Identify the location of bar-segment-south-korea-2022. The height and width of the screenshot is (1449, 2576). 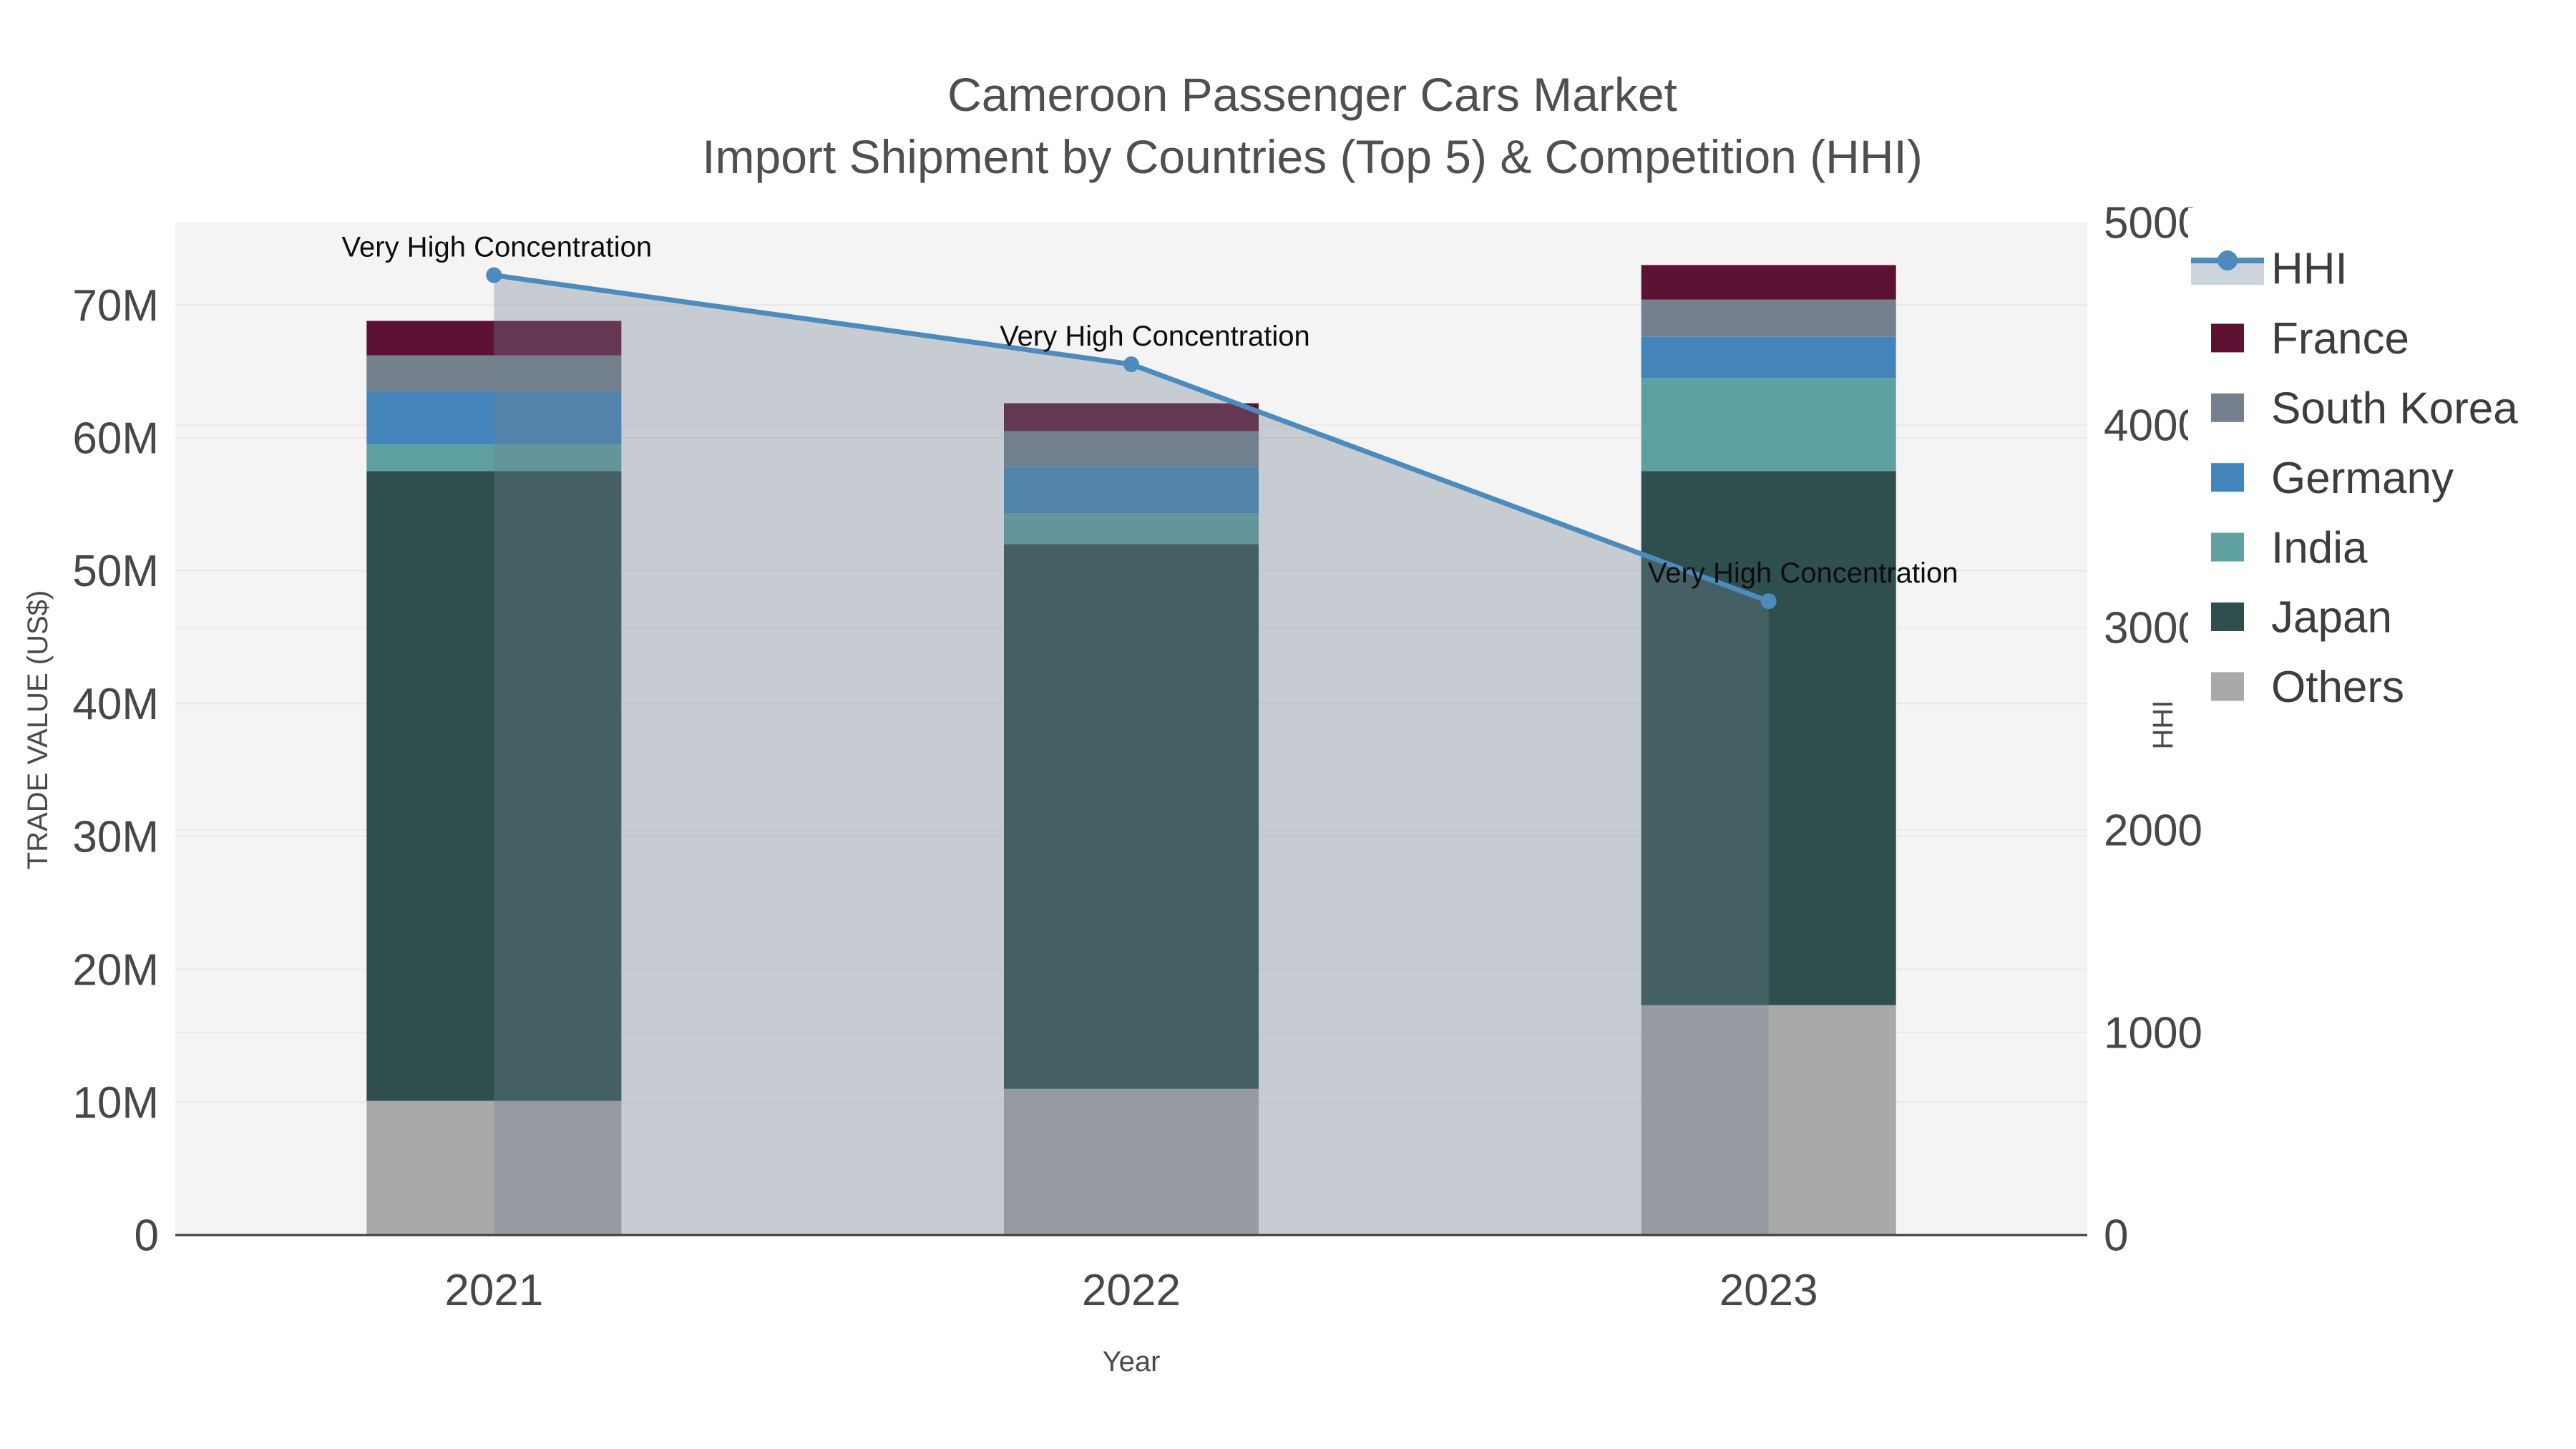
(1131, 449).